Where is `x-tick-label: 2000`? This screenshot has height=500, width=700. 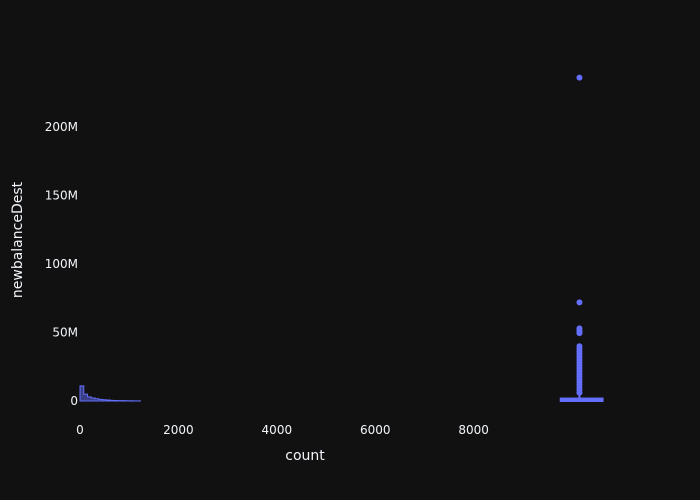 x-tick-label: 2000 is located at coordinates (178, 430).